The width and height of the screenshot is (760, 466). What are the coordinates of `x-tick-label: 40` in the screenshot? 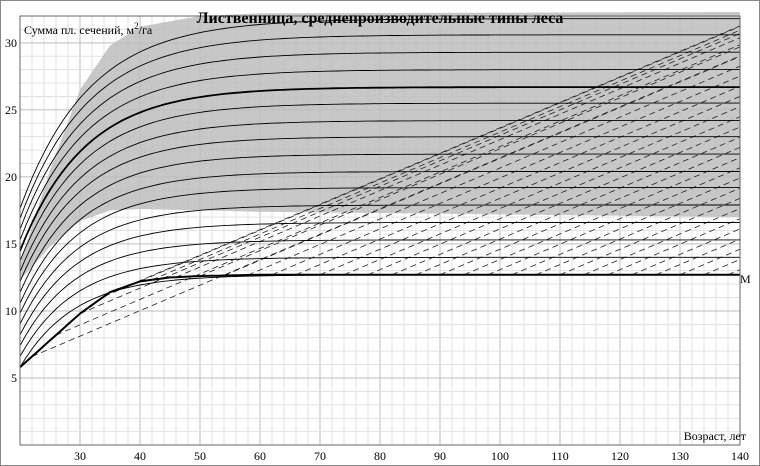 It's located at (140, 456).